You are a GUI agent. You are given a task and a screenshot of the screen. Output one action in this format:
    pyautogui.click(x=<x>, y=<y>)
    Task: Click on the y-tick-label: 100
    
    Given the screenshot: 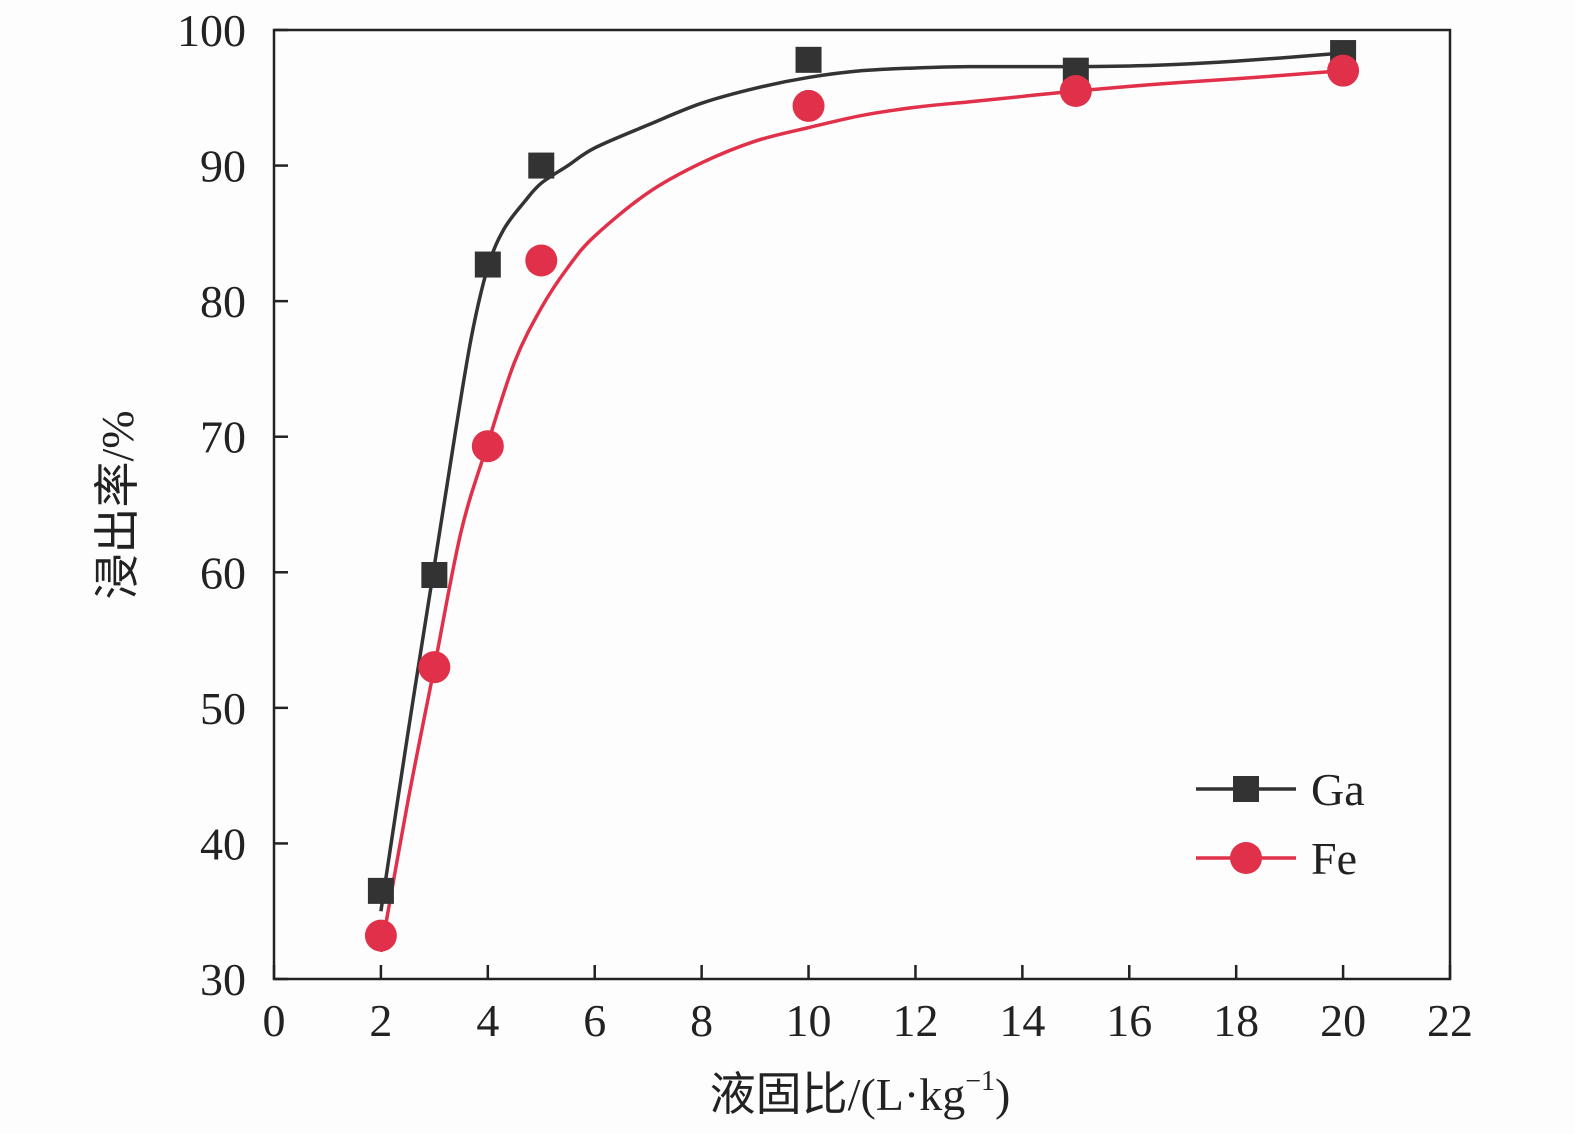 What is the action you would take?
    pyautogui.click(x=211, y=30)
    